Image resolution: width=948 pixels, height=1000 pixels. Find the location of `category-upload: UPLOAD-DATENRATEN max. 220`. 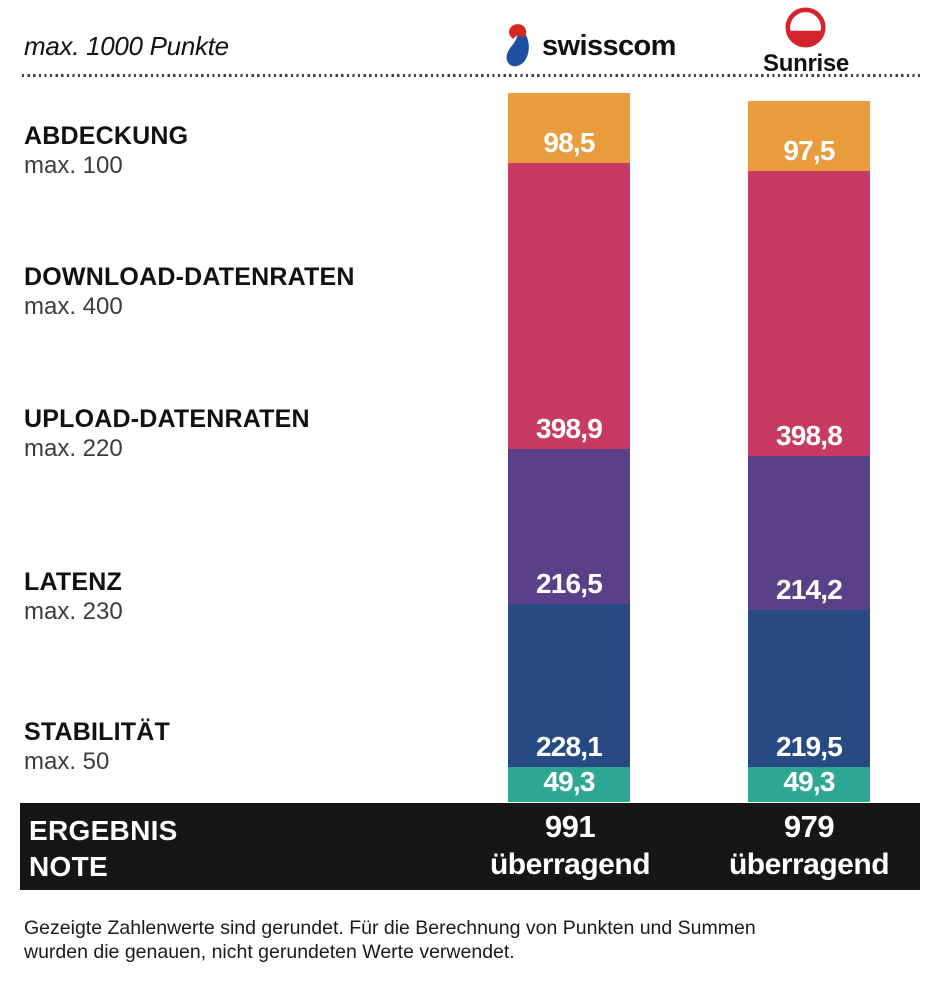

category-upload: UPLOAD-DATENRATEN max. 220 is located at coordinates (167, 434).